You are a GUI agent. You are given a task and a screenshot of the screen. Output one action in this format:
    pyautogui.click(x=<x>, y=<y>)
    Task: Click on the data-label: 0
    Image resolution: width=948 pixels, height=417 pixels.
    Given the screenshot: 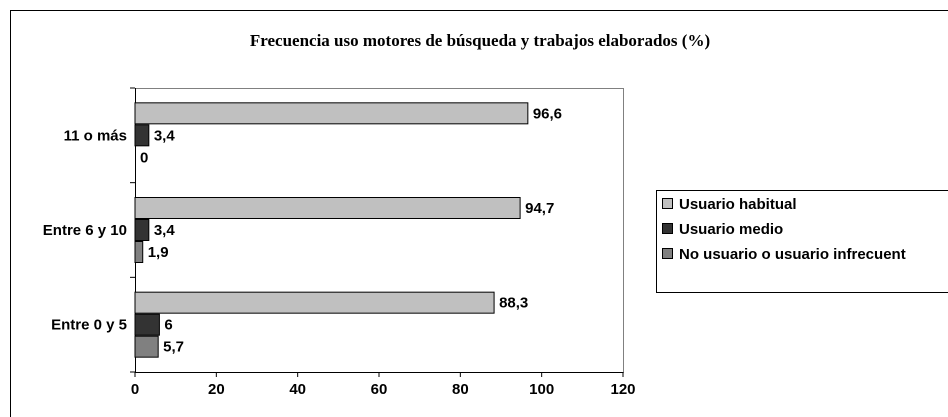 What is the action you would take?
    pyautogui.click(x=144, y=157)
    